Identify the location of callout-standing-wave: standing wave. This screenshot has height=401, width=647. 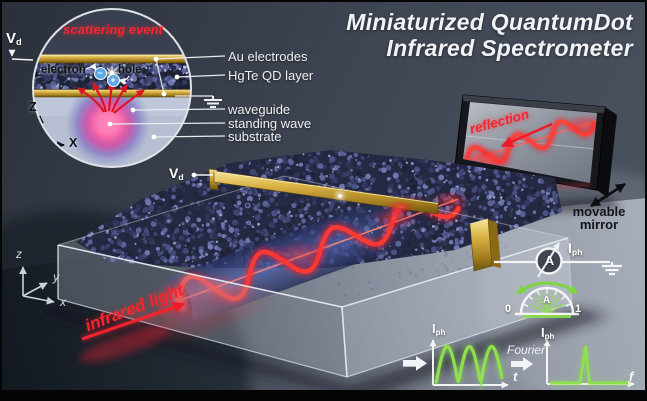
(270, 123).